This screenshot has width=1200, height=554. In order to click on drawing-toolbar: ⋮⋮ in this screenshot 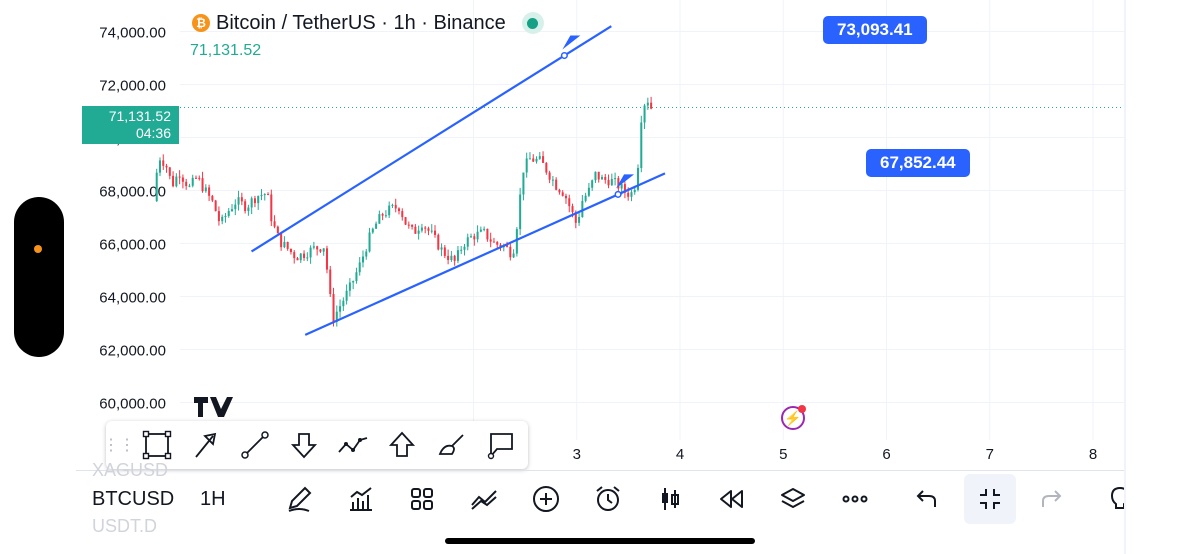, I will do `click(315, 445)`.